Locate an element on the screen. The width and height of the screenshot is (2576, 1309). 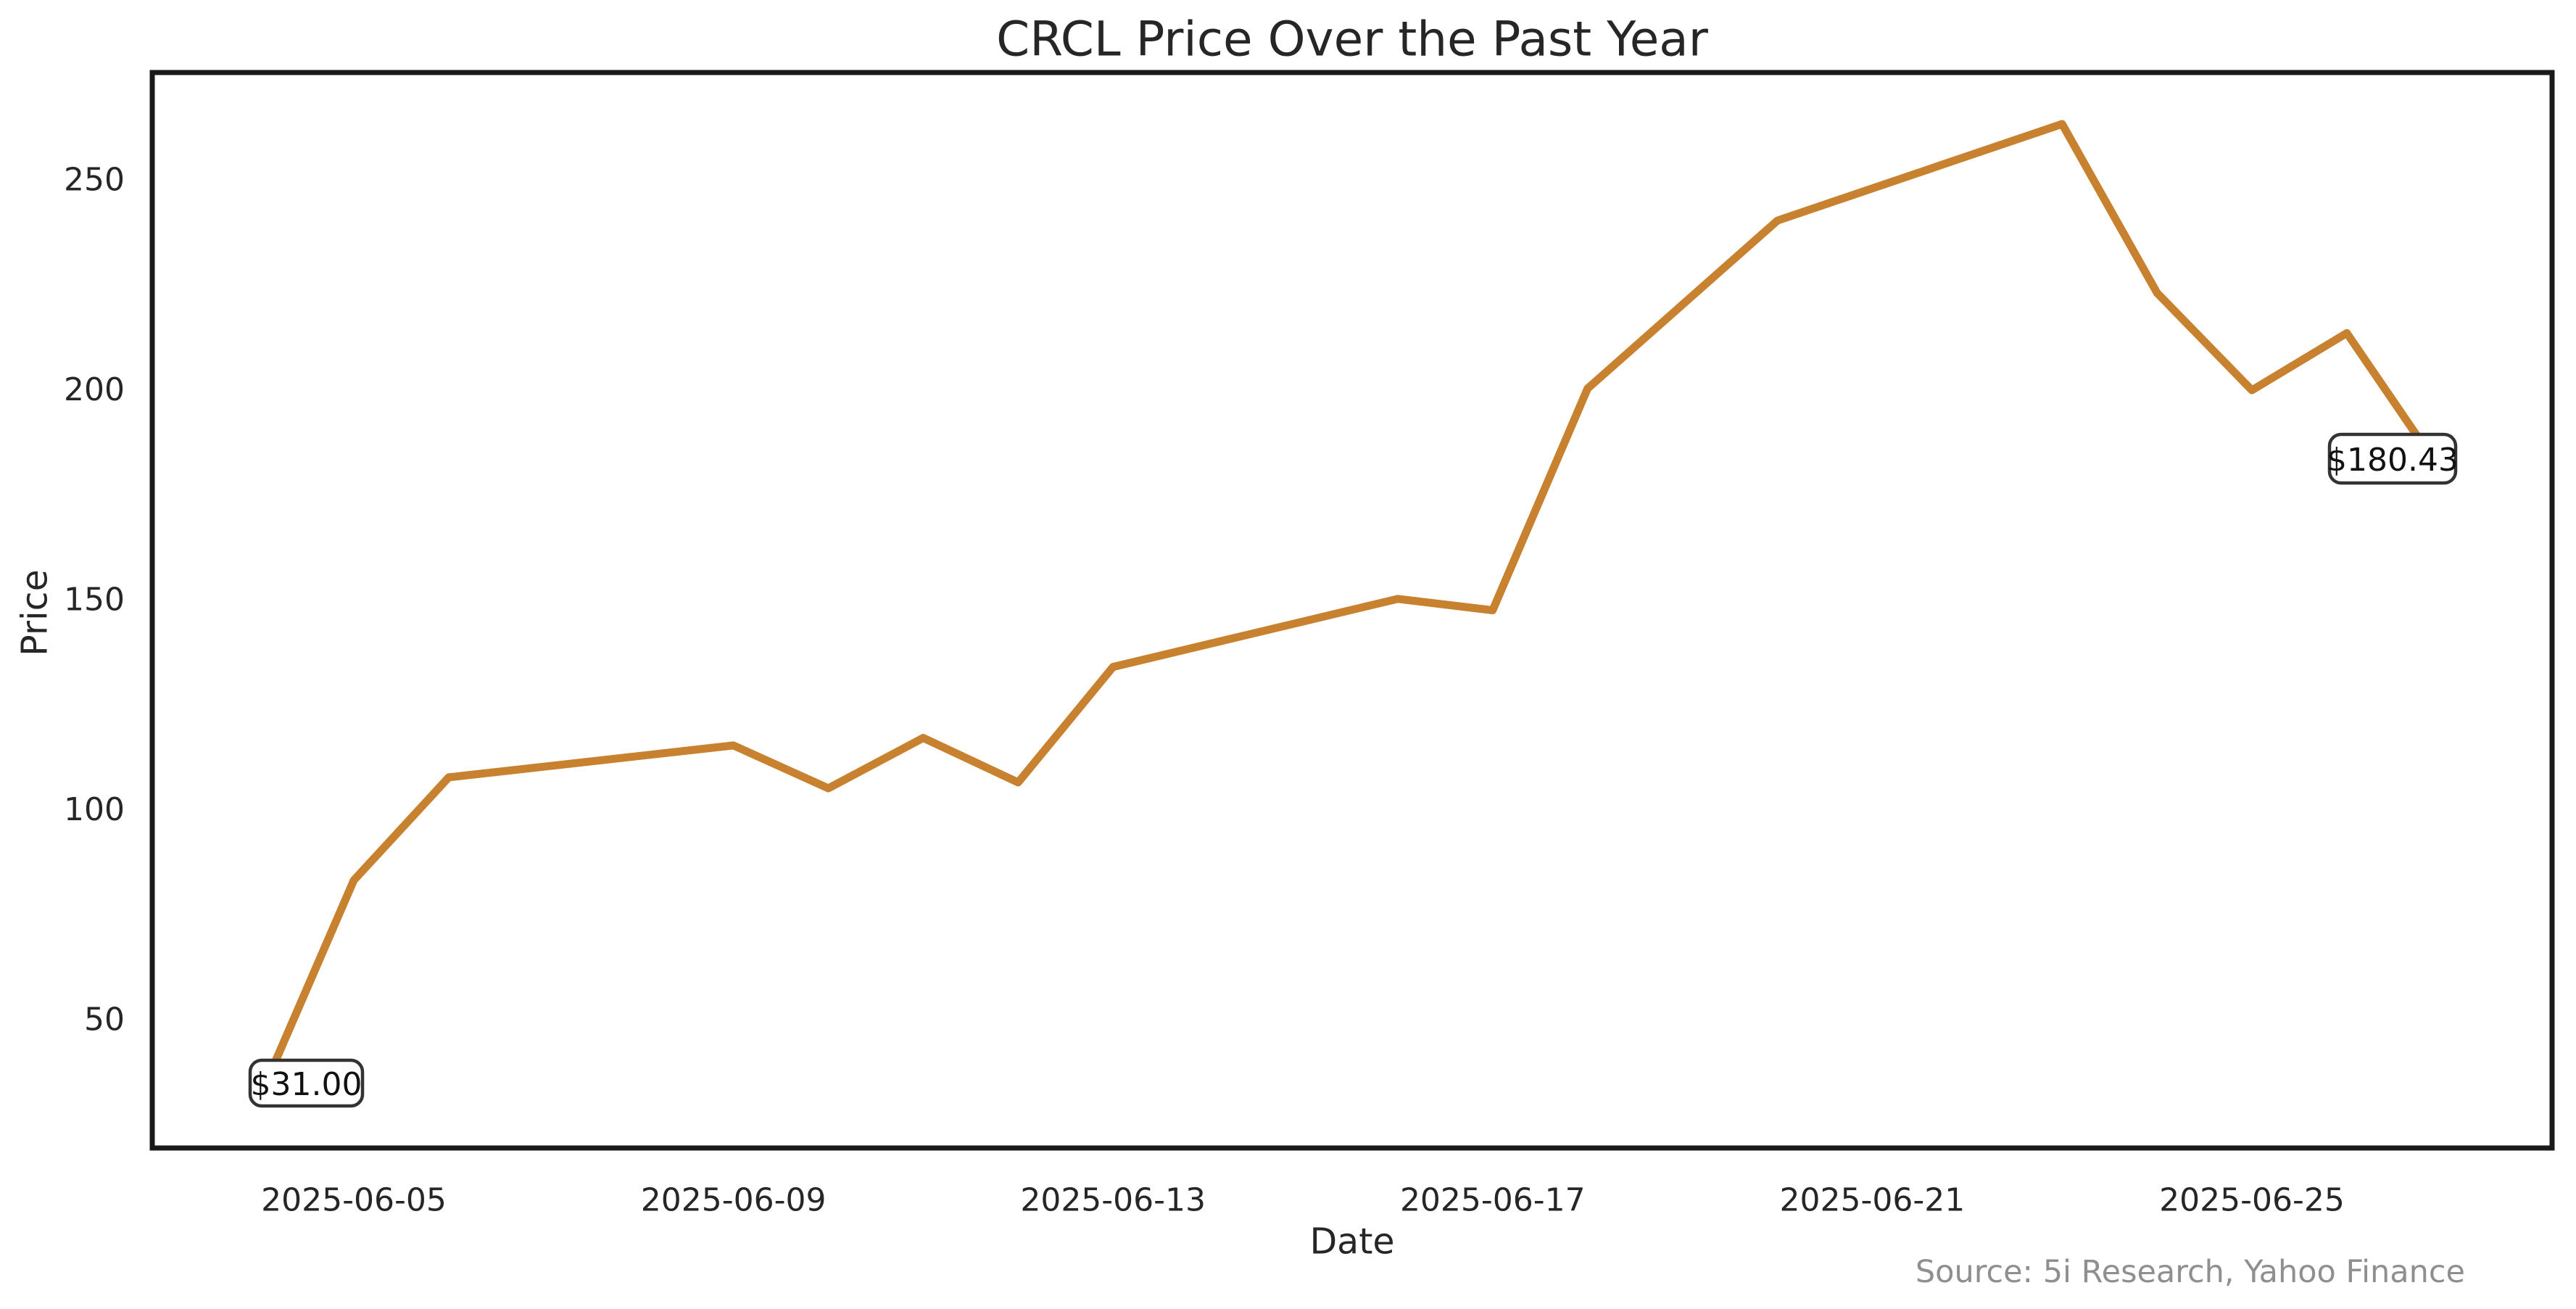
x-tick-label: 2025-06-17 is located at coordinates (1493, 1200).